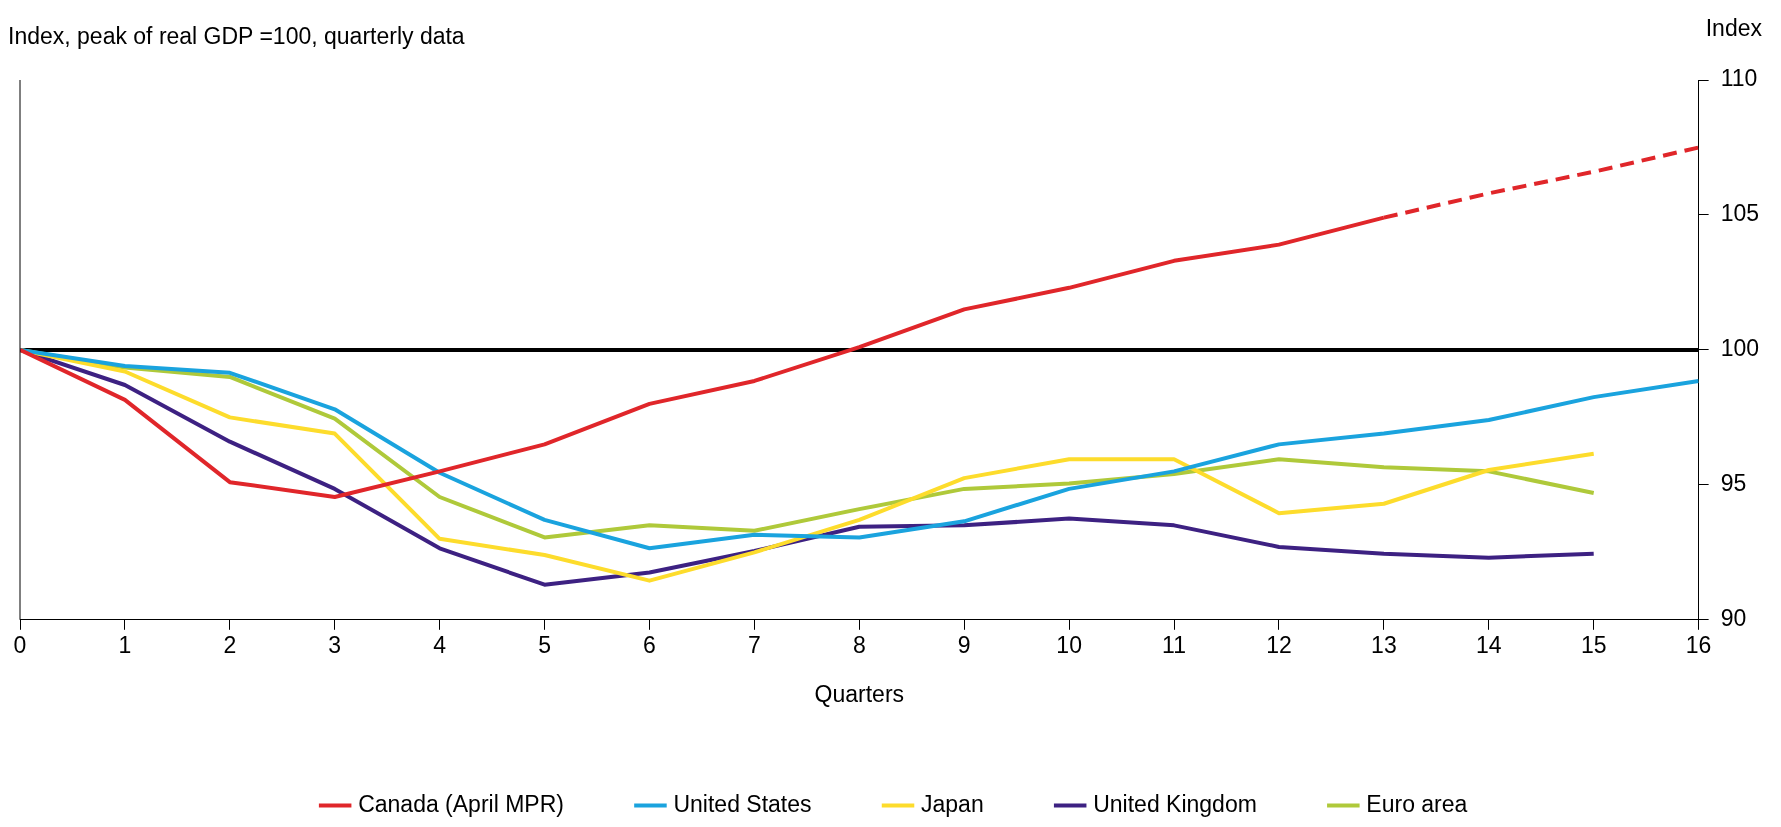 The height and width of the screenshot is (827, 1781). I want to click on x-tick-label: 8, so click(859, 644).